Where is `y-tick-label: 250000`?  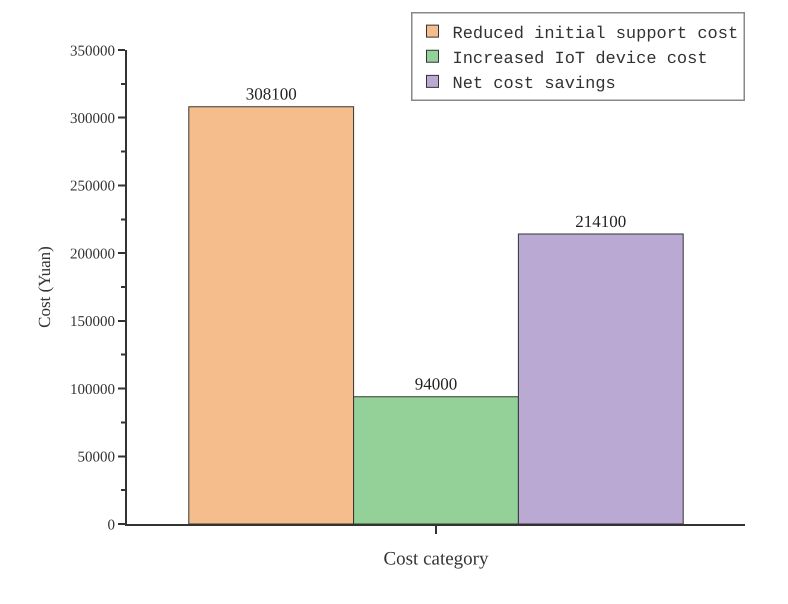 y-tick-label: 250000 is located at coordinates (92, 186).